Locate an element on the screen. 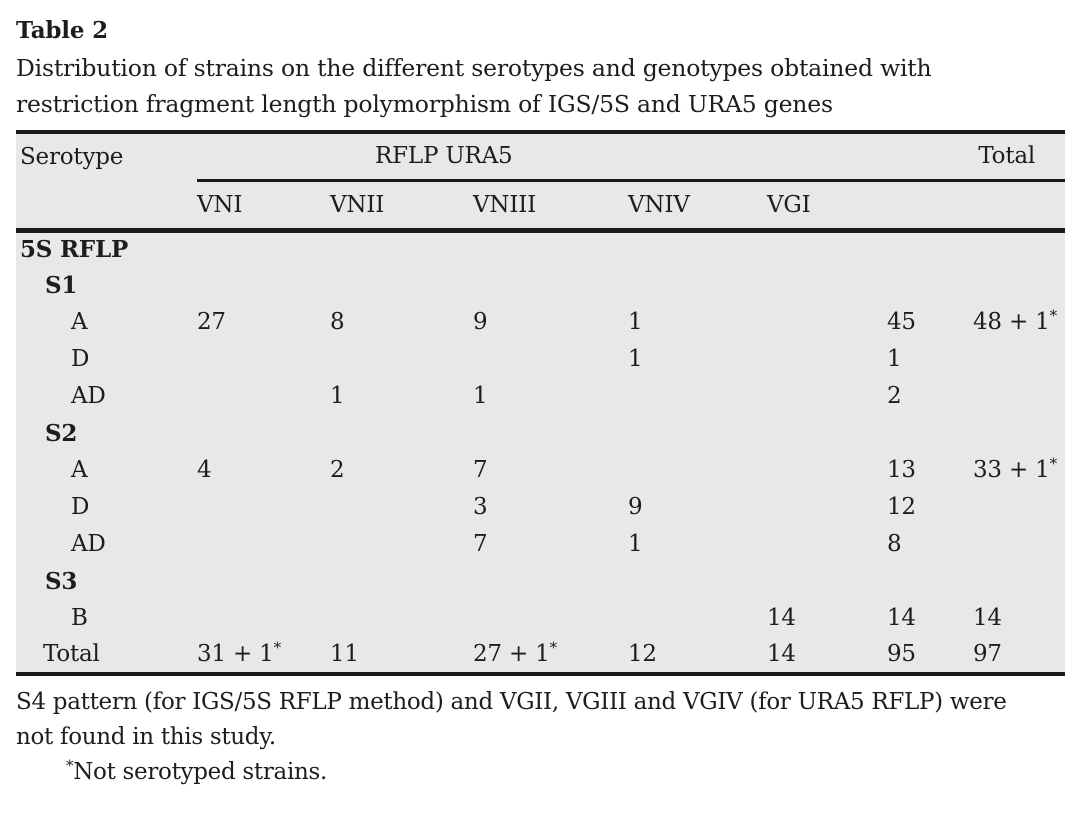 This screenshot has width=1087, height=826. value-cell: 45 is located at coordinates (901, 321).